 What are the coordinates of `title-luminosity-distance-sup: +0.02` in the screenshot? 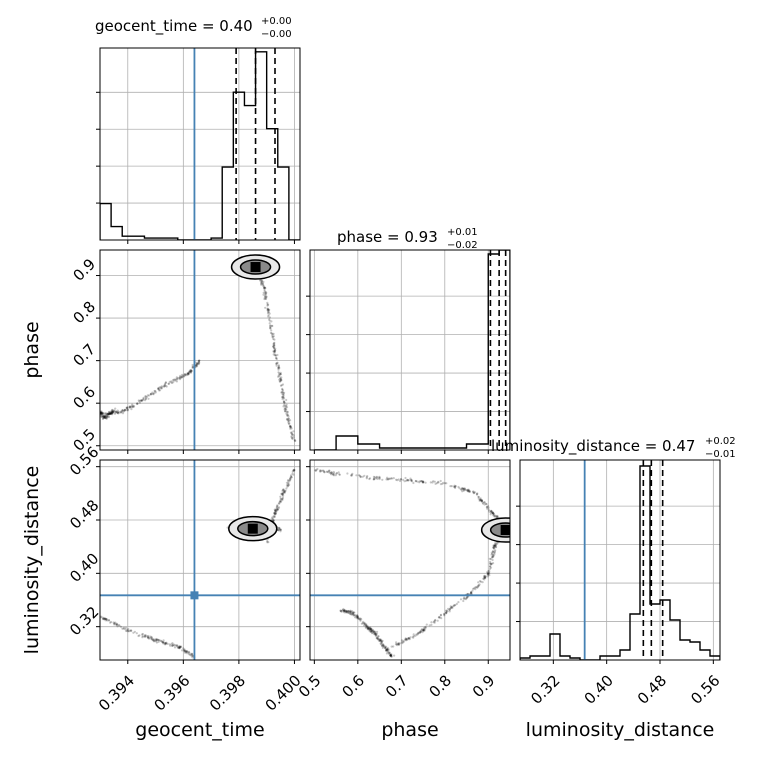 It's located at (720, 441).